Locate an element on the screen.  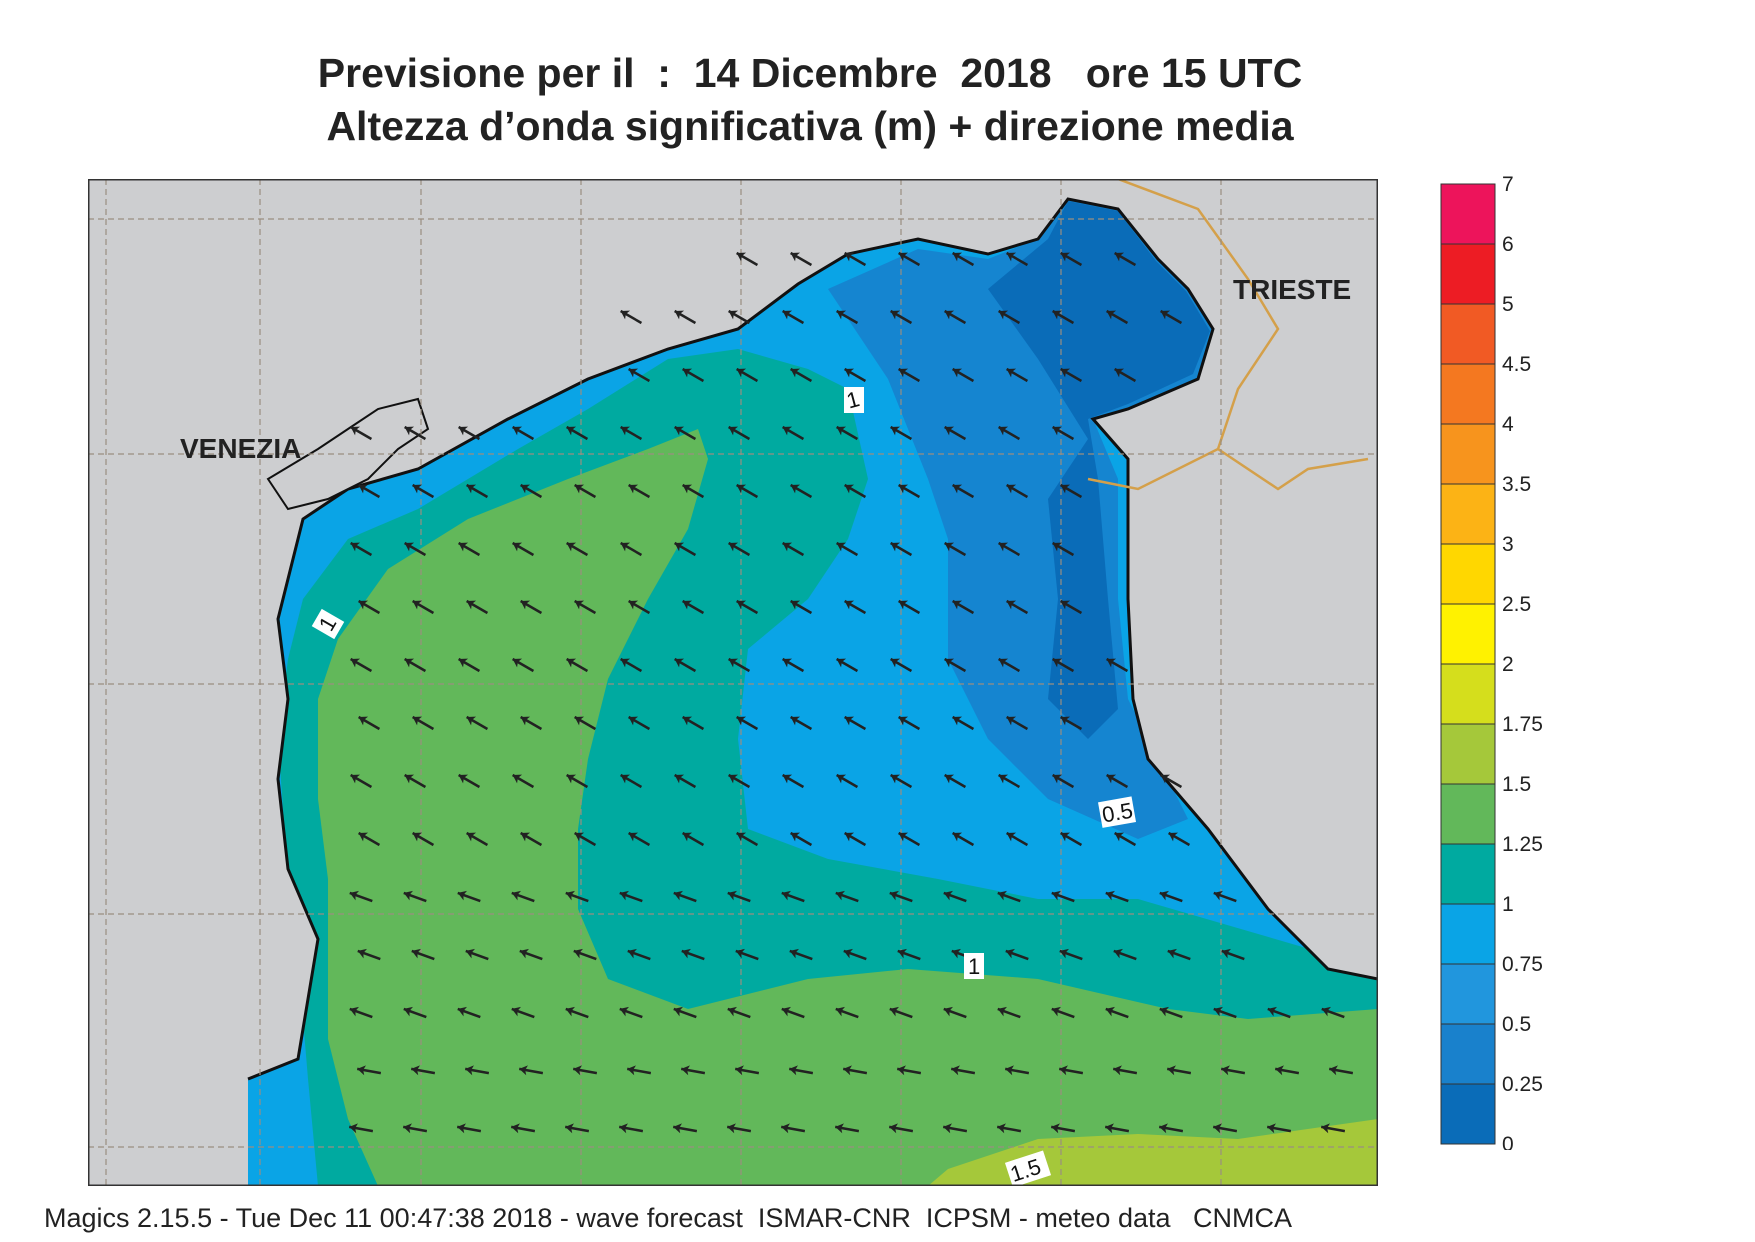
legend-tick-label: 1.25 is located at coordinates (1522, 844).